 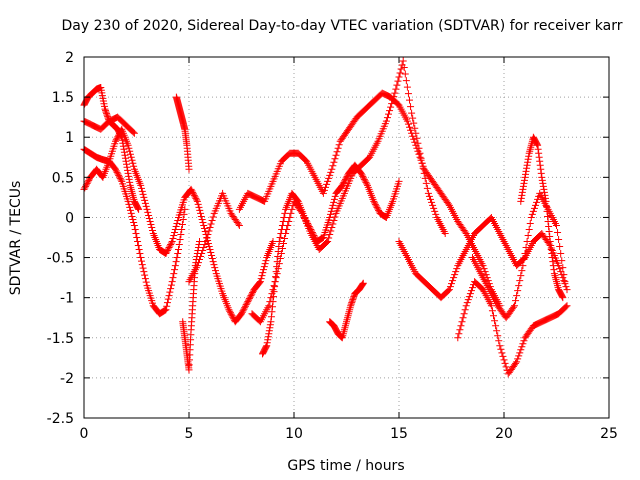 I want to click on y-tick-label: 0, so click(x=69, y=218).